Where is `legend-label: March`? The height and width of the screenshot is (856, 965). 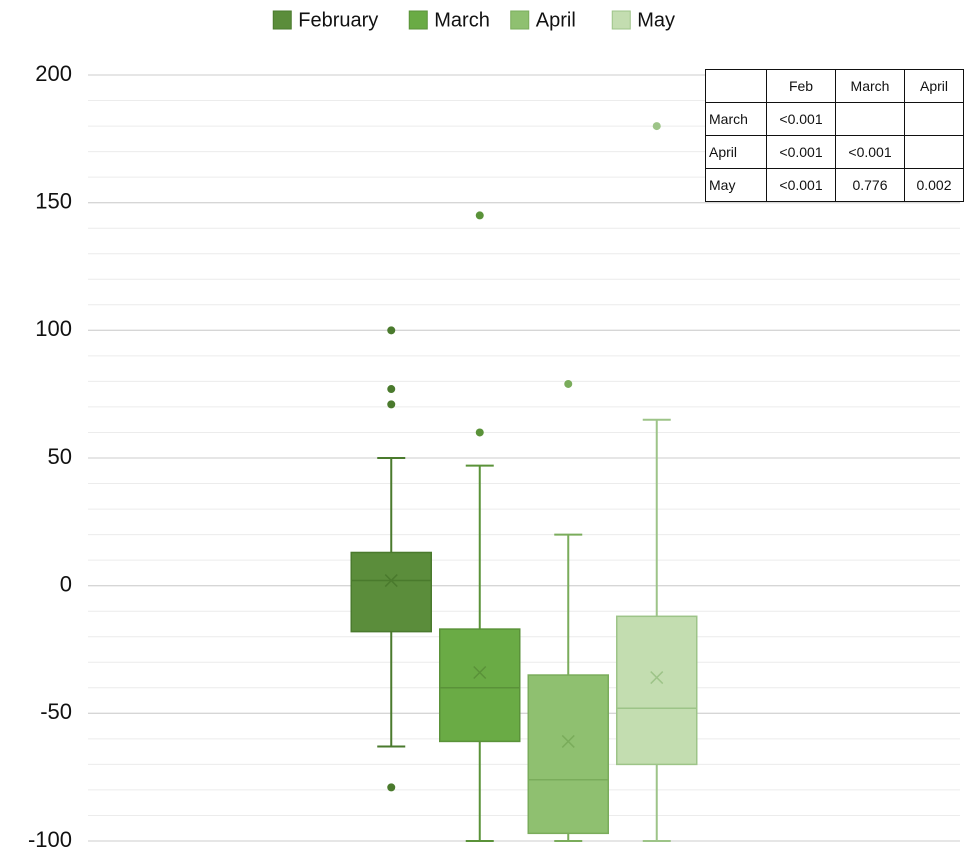
legend-label: March is located at coordinates (462, 20).